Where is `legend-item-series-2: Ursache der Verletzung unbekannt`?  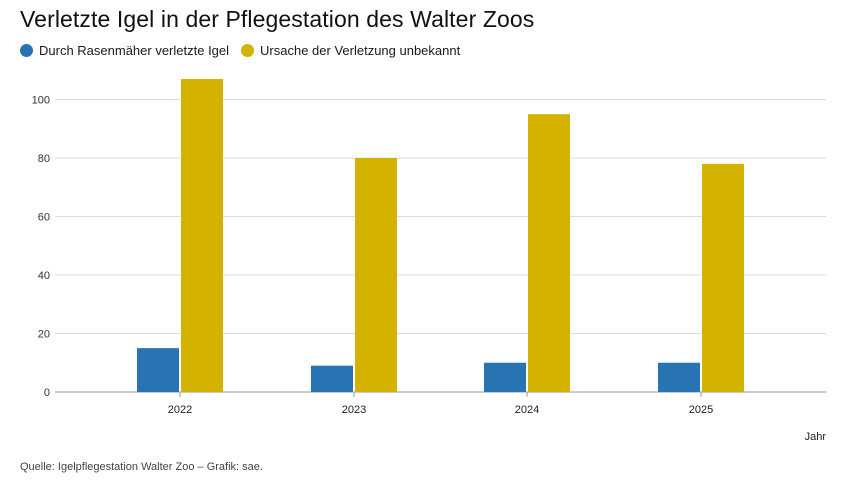
legend-item-series-2: Ursache der Verletzung unbekannt is located at coordinates (350, 50).